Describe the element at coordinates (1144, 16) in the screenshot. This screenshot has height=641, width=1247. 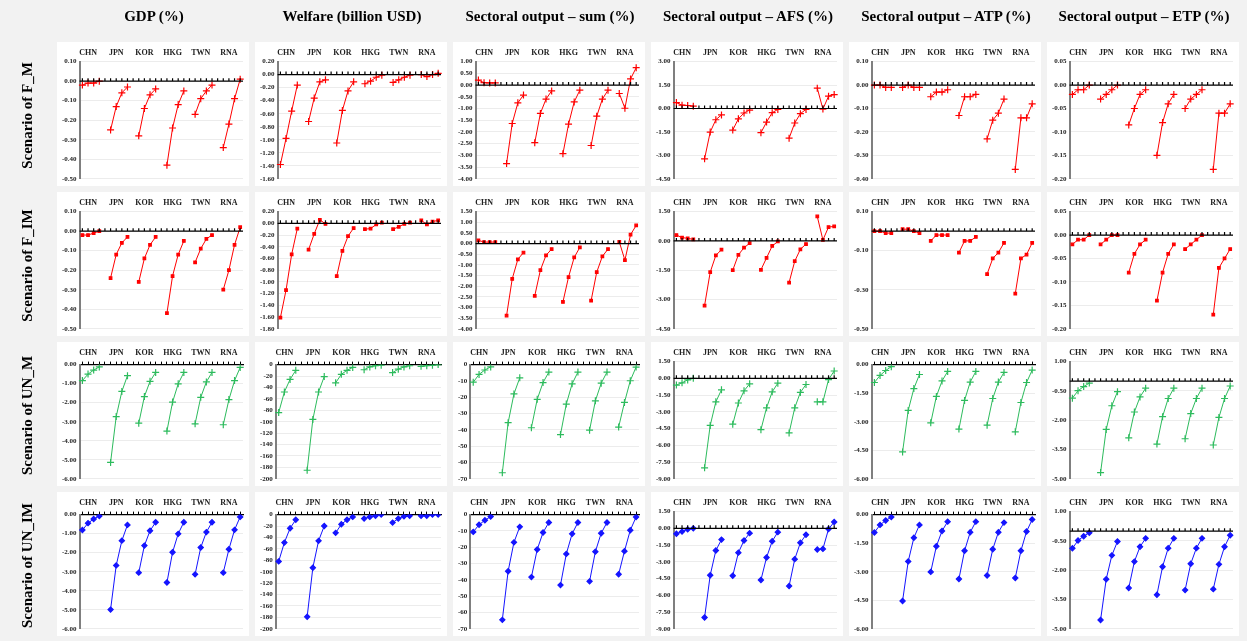
I see `chart-title: Sectoral output – ETP (%)` at that location.